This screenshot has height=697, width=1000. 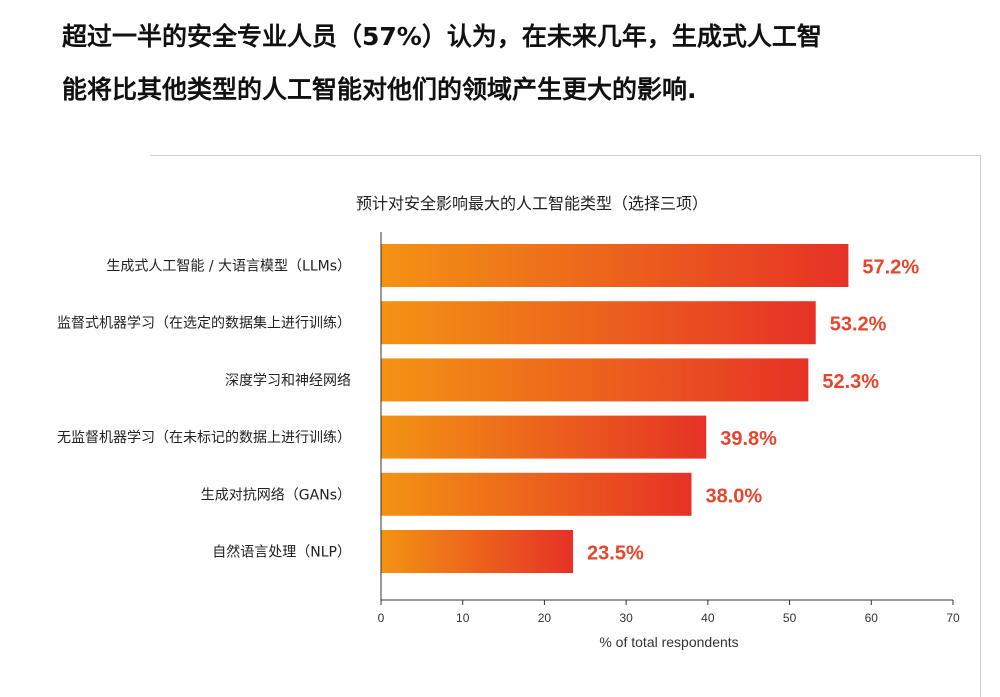 What do you see at coordinates (545, 618) in the screenshot?
I see `x-tick-label: 20` at bounding box center [545, 618].